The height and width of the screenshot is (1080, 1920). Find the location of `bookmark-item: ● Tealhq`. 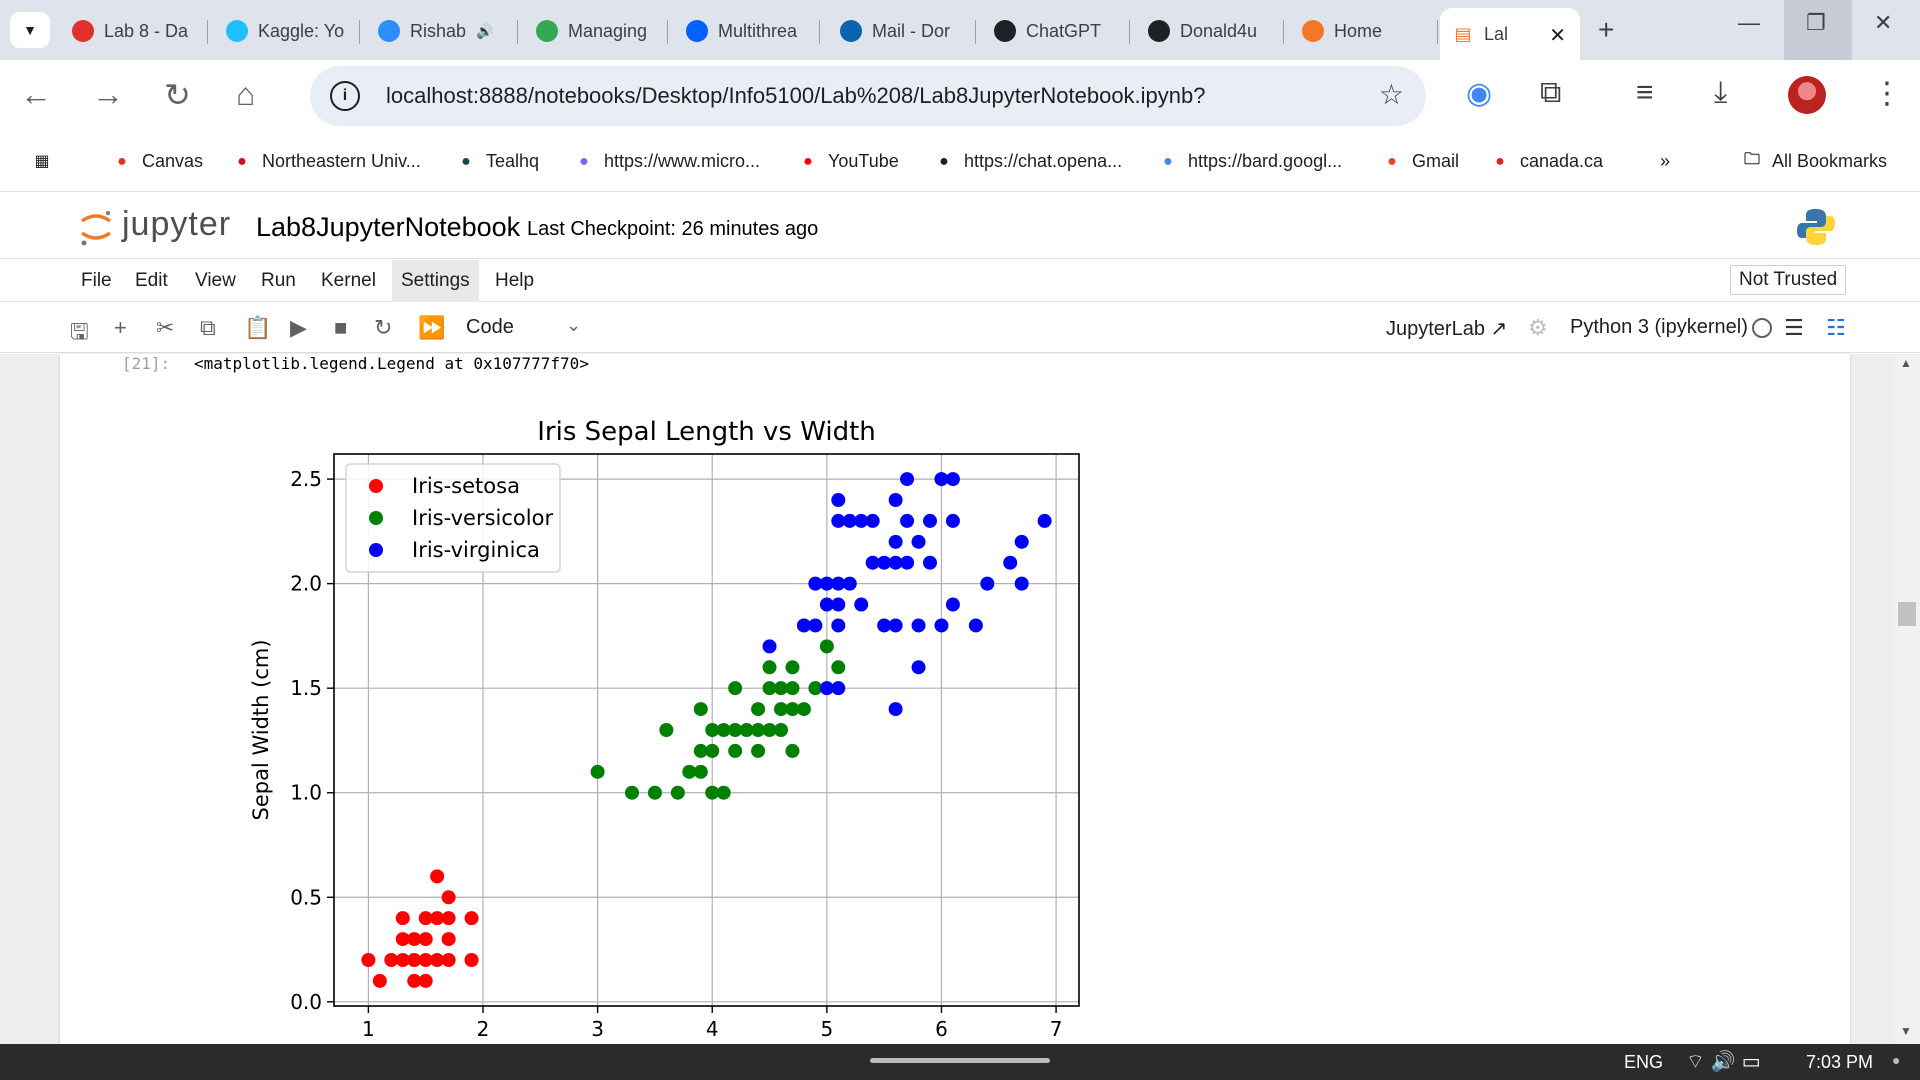

bookmark-item: ● Tealhq is located at coordinates (497, 161).